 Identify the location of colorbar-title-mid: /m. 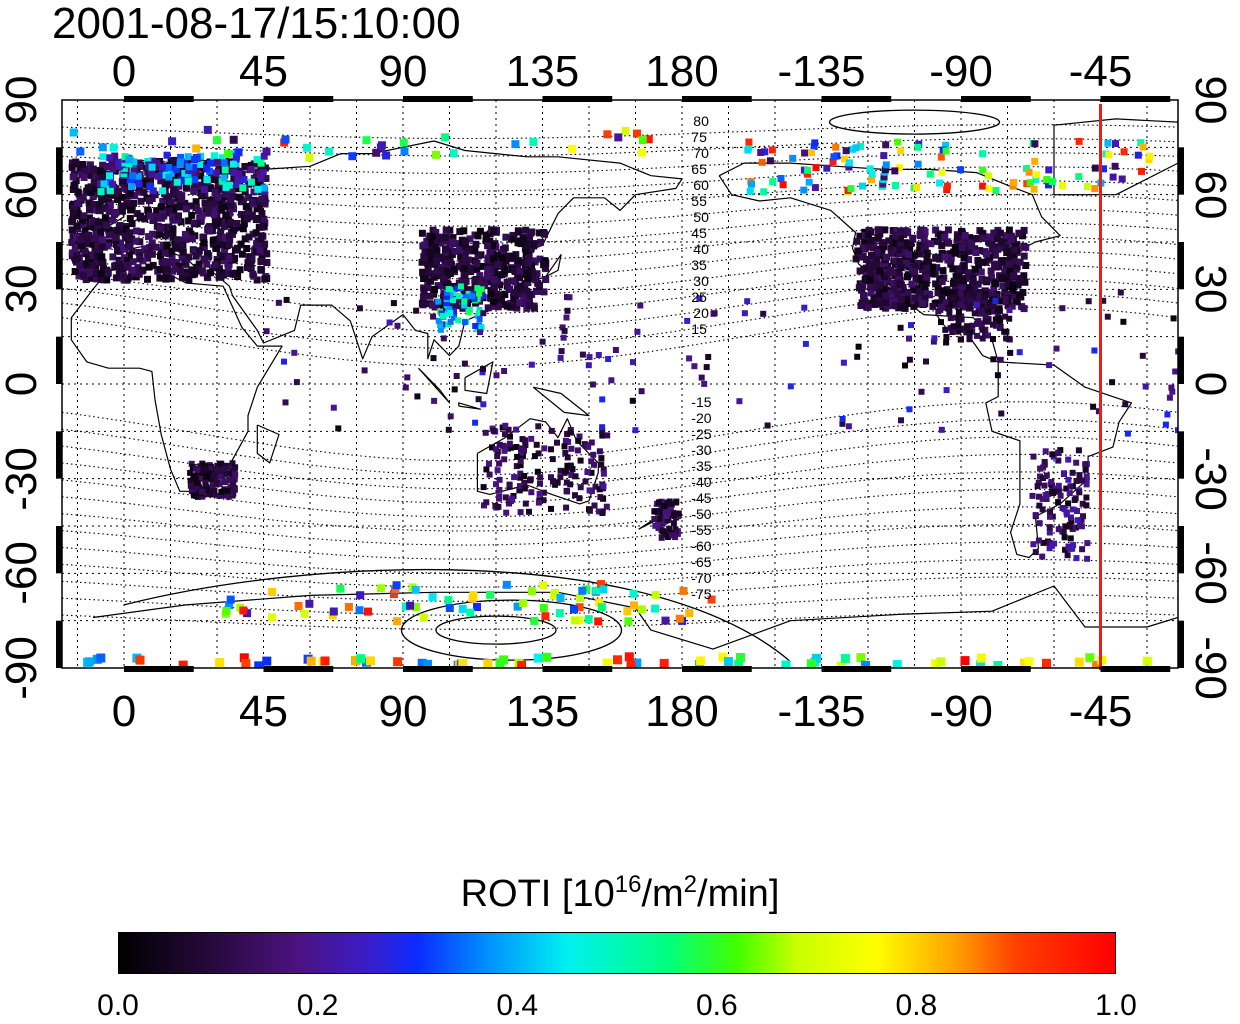
(662, 894).